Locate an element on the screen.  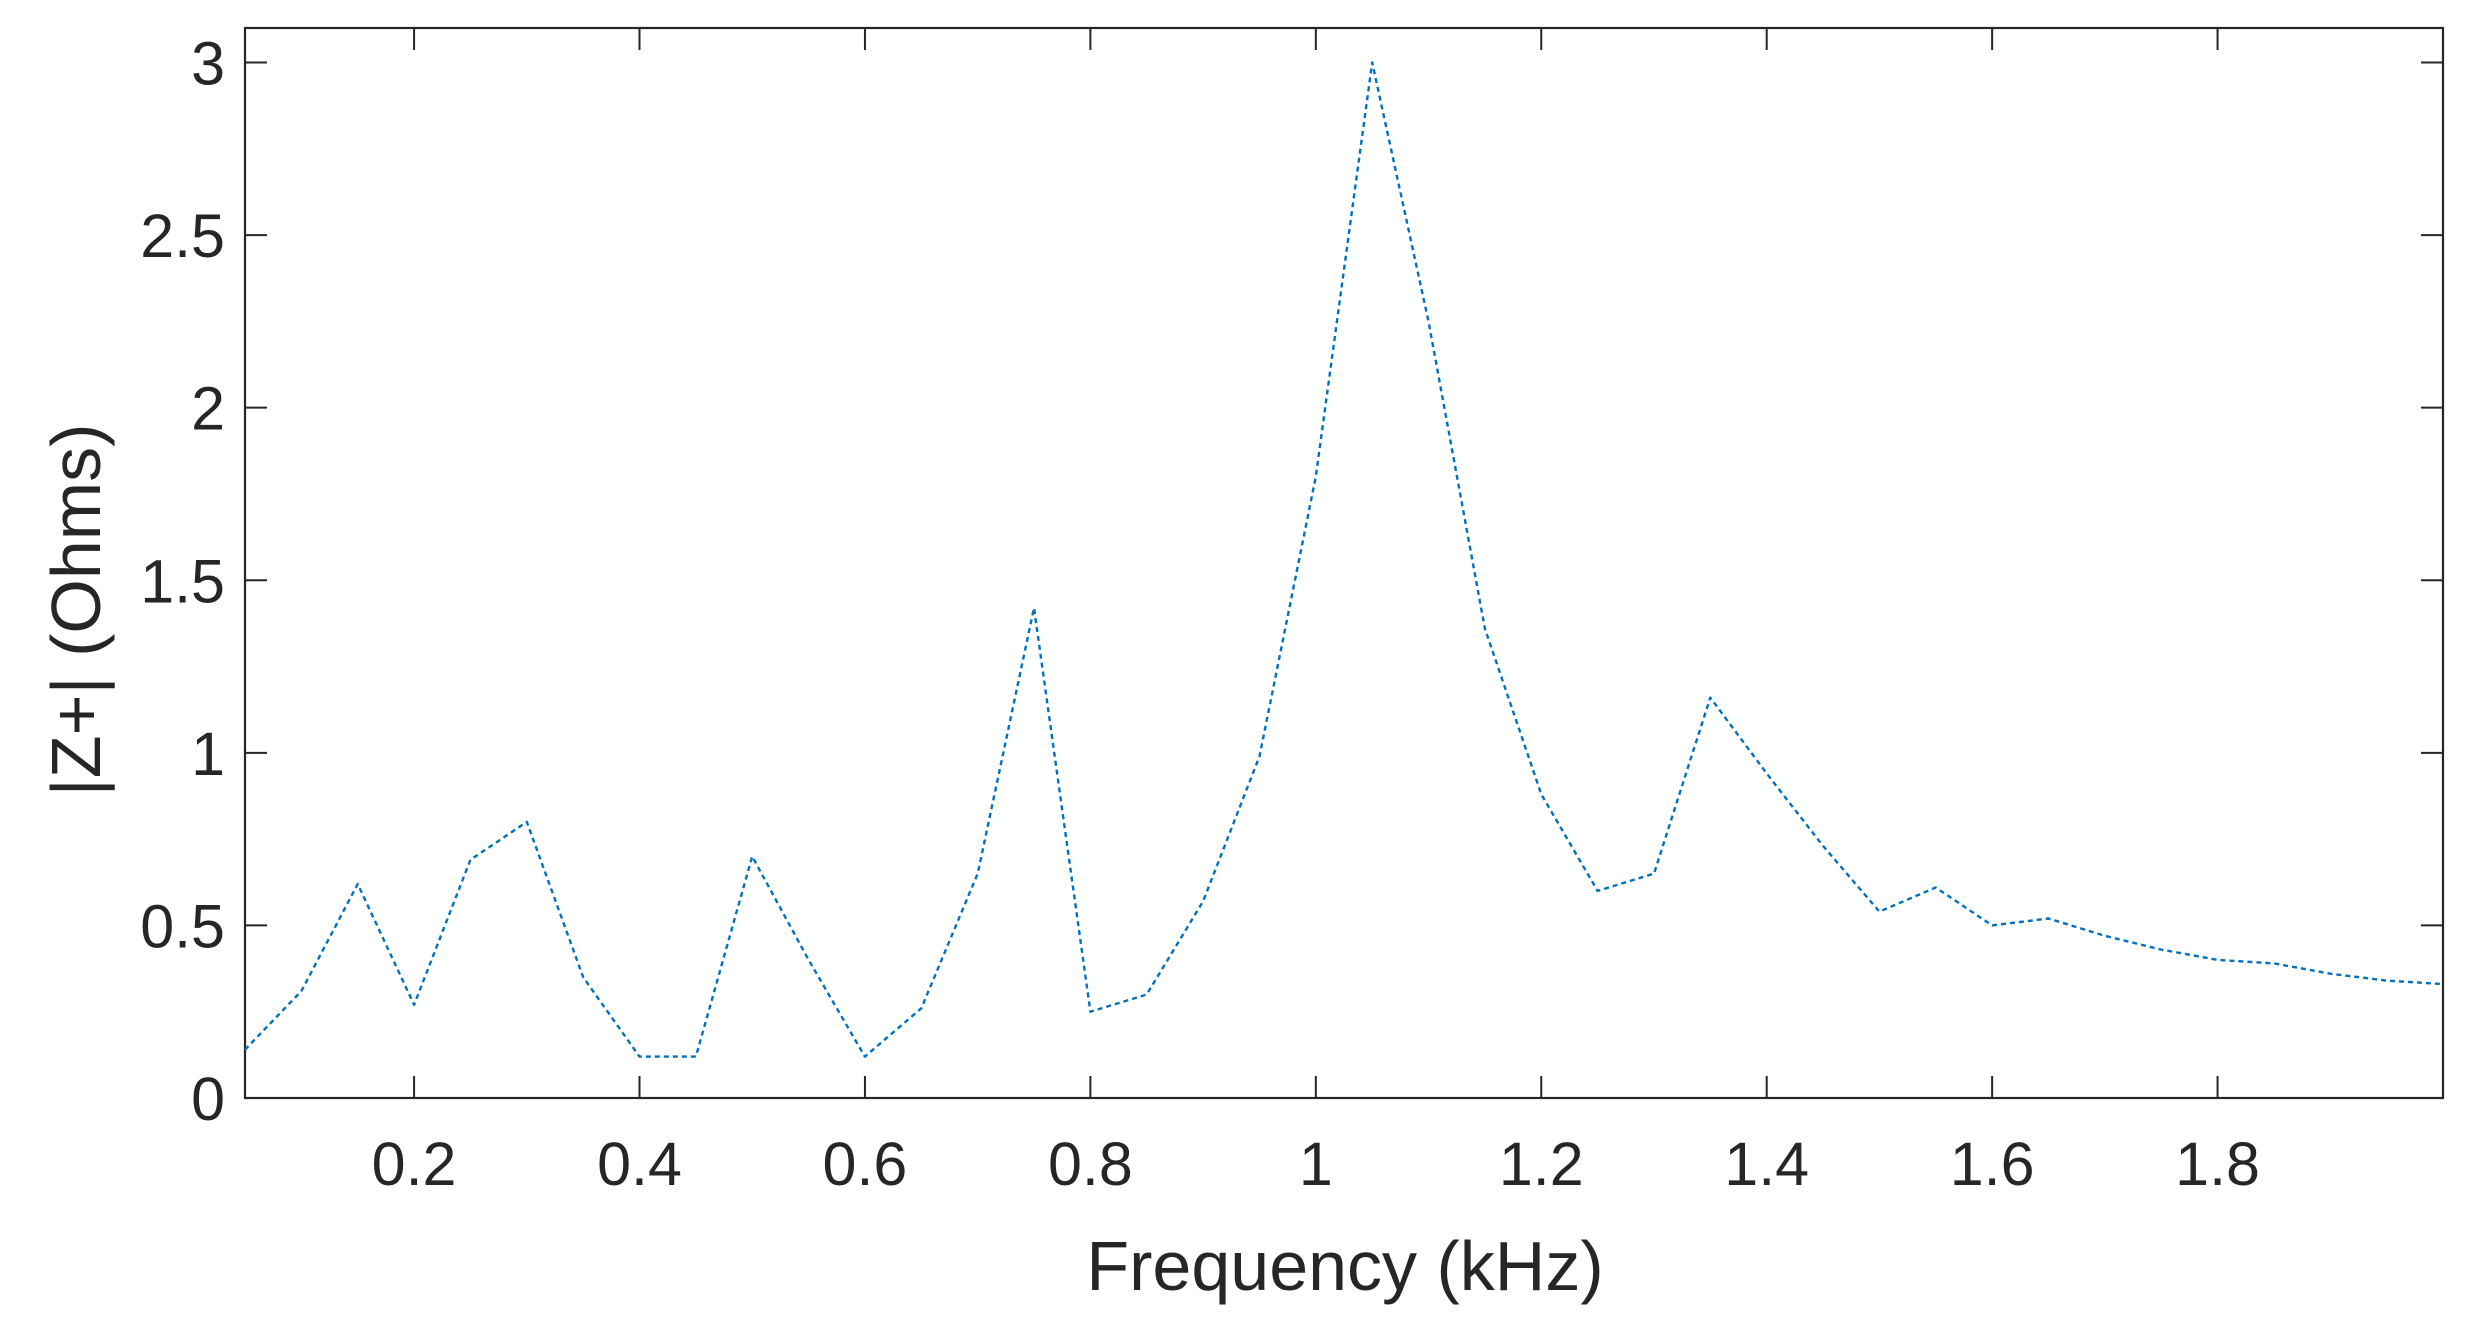
x-tick-label: 0.6 is located at coordinates (865, 1164).